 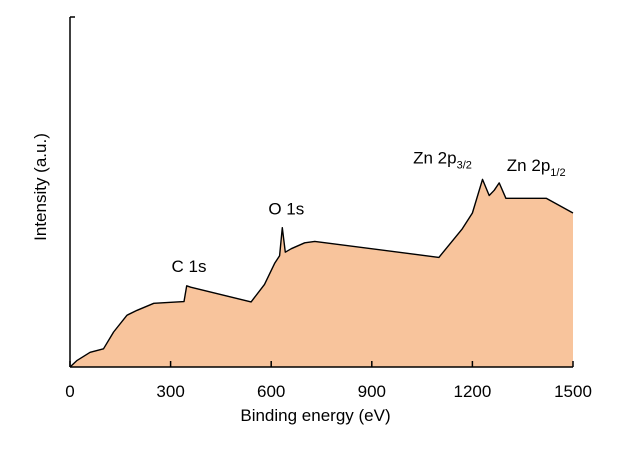 What do you see at coordinates (464, 165) in the screenshot?
I see `peak-label-zn32-subscript: 3/2` at bounding box center [464, 165].